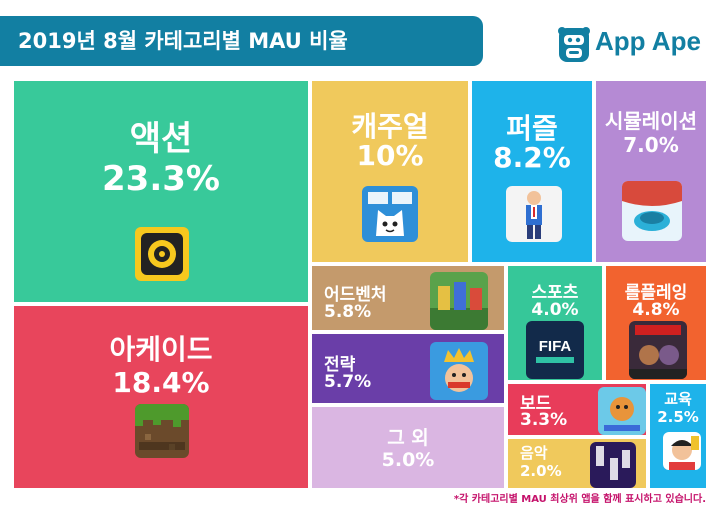 This screenshot has width=720, height=516. I want to click on tile-7: 롤플레잉 4.8%, so click(656, 323).